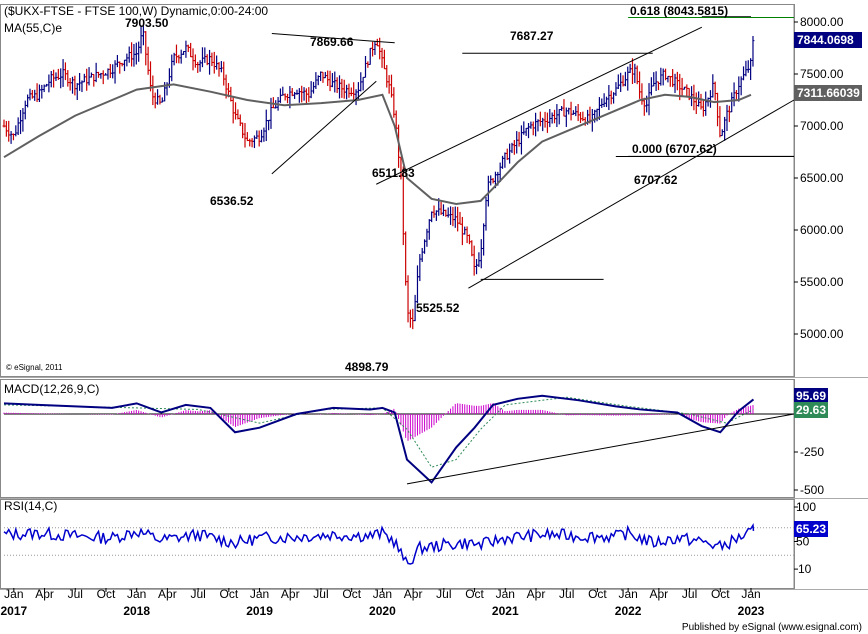  I want to click on macd-trend-line, so click(600, 449).